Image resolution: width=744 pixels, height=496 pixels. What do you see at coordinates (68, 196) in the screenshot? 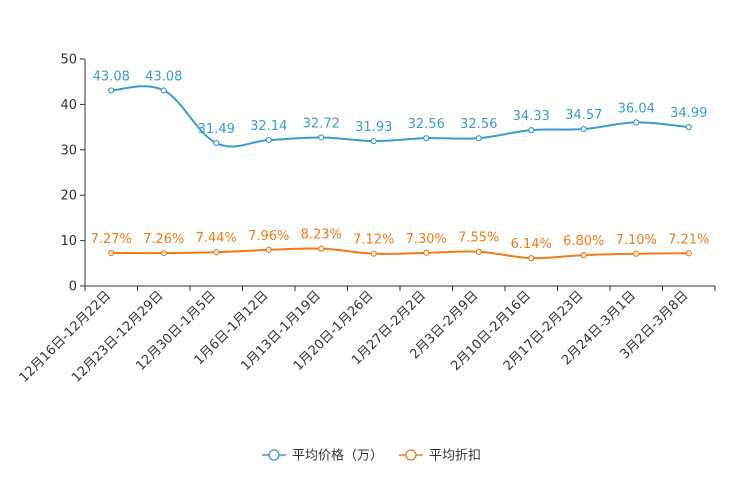
I see `y-tick-label: 20` at bounding box center [68, 196].